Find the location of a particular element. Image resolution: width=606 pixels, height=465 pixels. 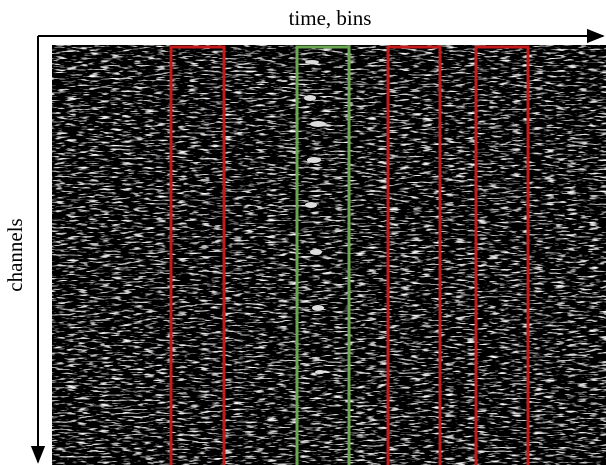

green-window is located at coordinates (323, 255).